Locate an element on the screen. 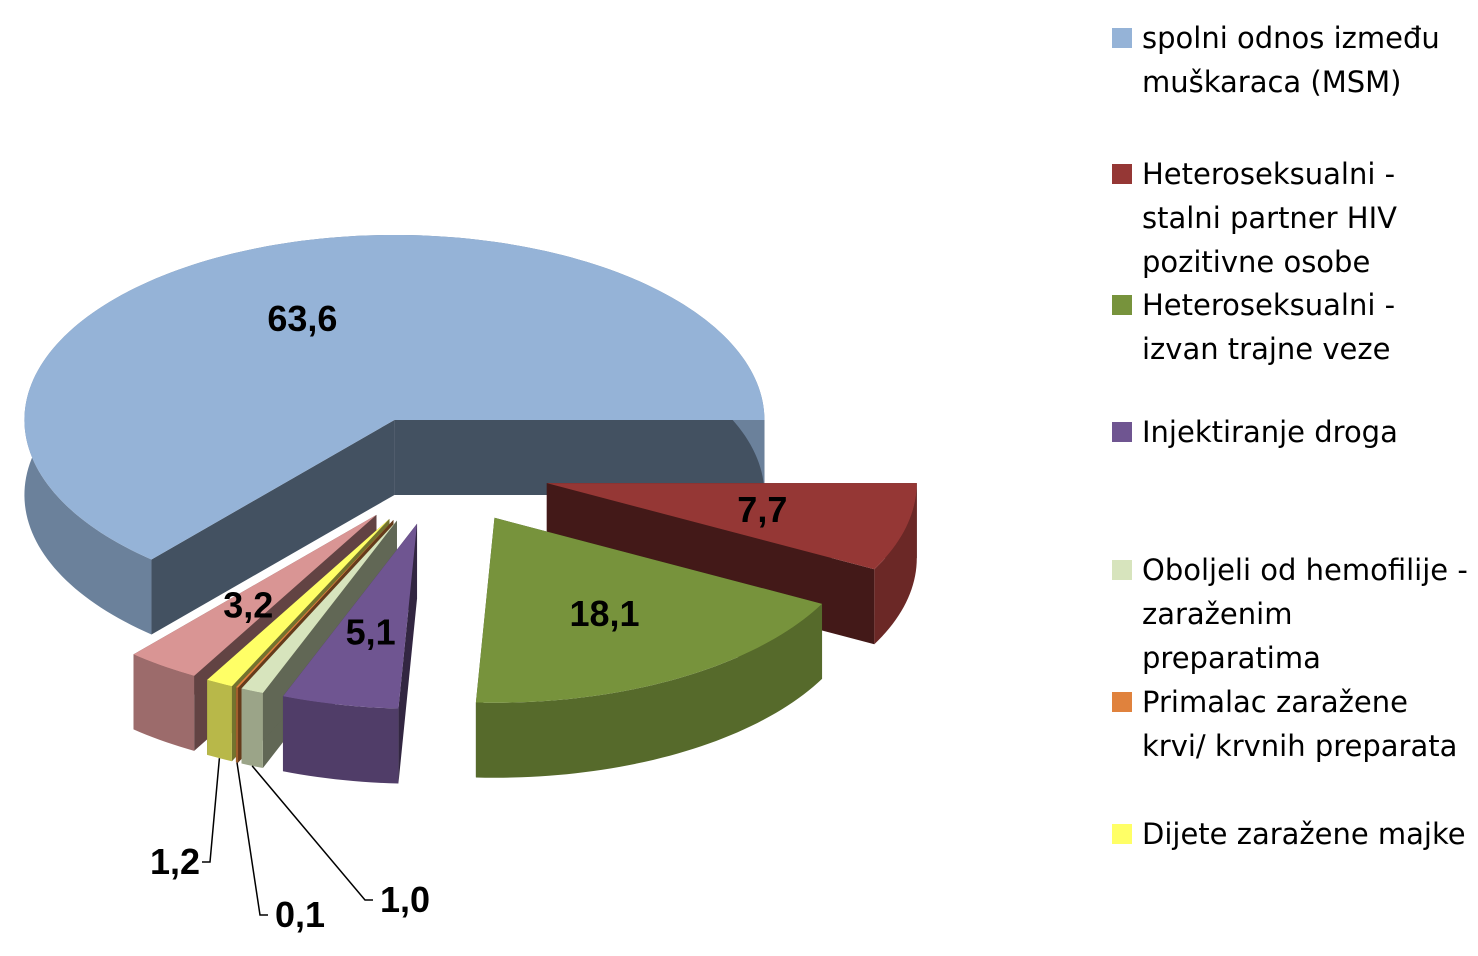  data-label: 1,2 is located at coordinates (175, 861).